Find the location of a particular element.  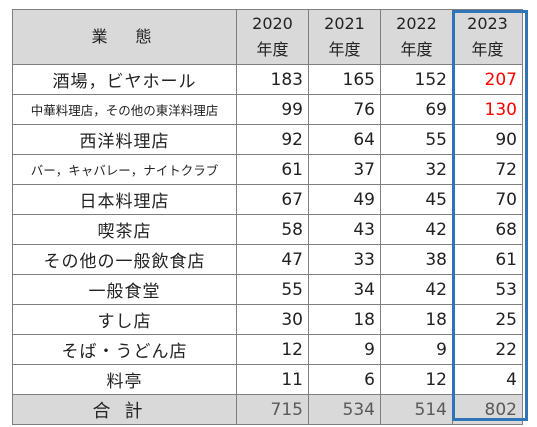

cell-2020: 58 is located at coordinates (272, 229).